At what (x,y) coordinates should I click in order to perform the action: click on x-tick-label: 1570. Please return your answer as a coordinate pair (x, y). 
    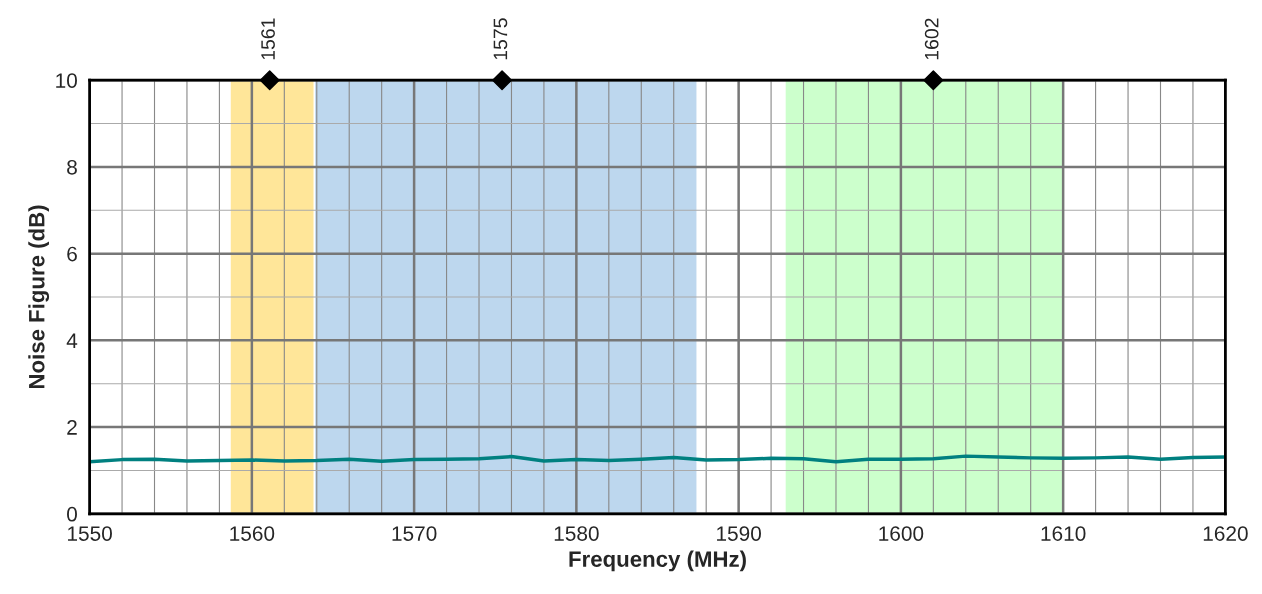
    Looking at the image, I should click on (414, 533).